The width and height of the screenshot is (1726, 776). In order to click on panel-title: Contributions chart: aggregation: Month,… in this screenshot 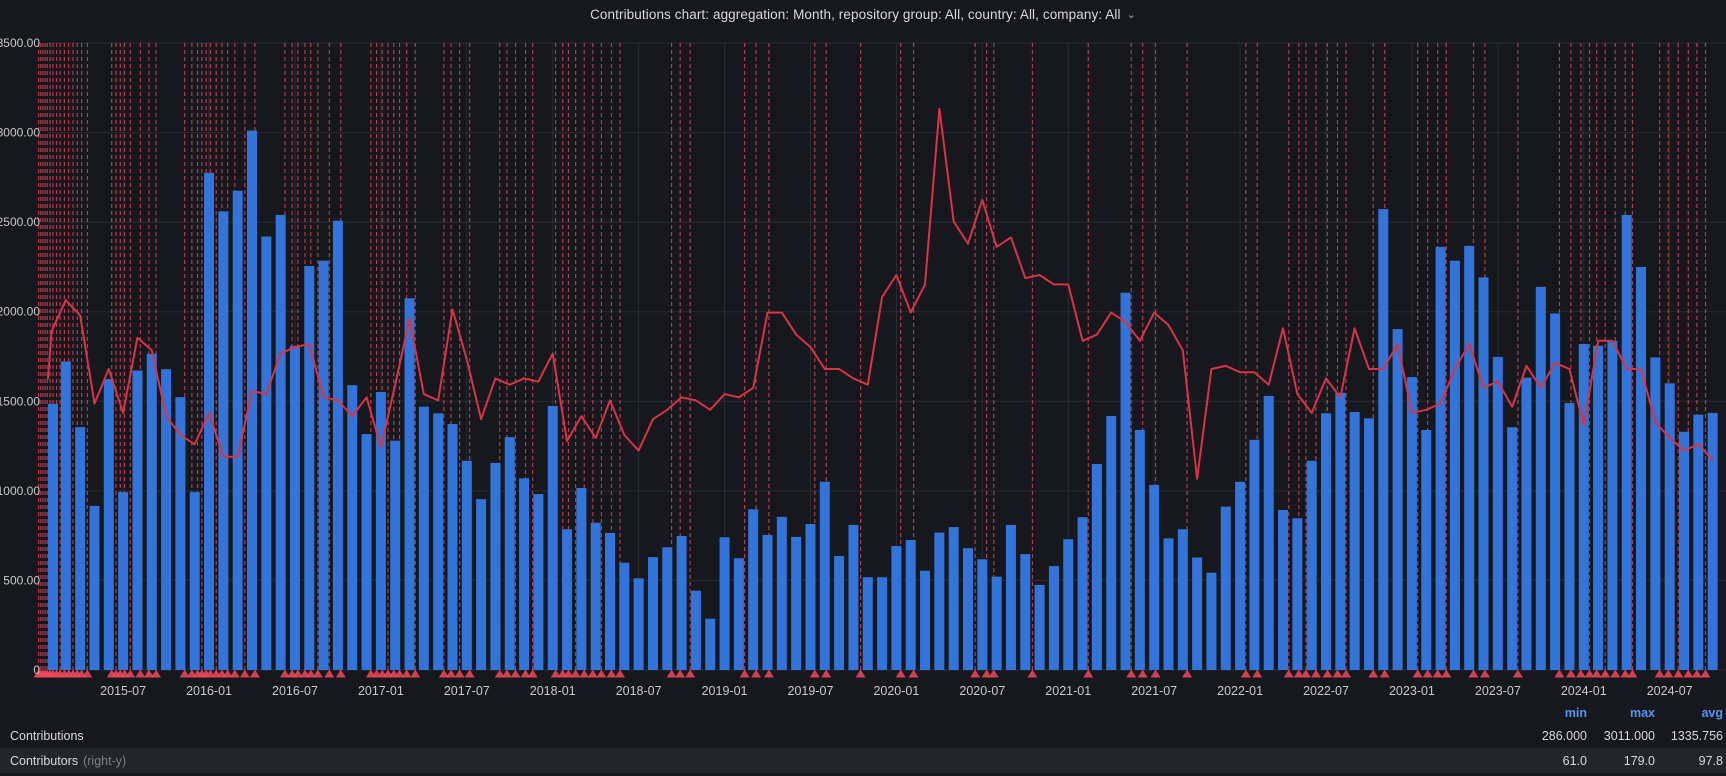, I will do `click(863, 14)`.